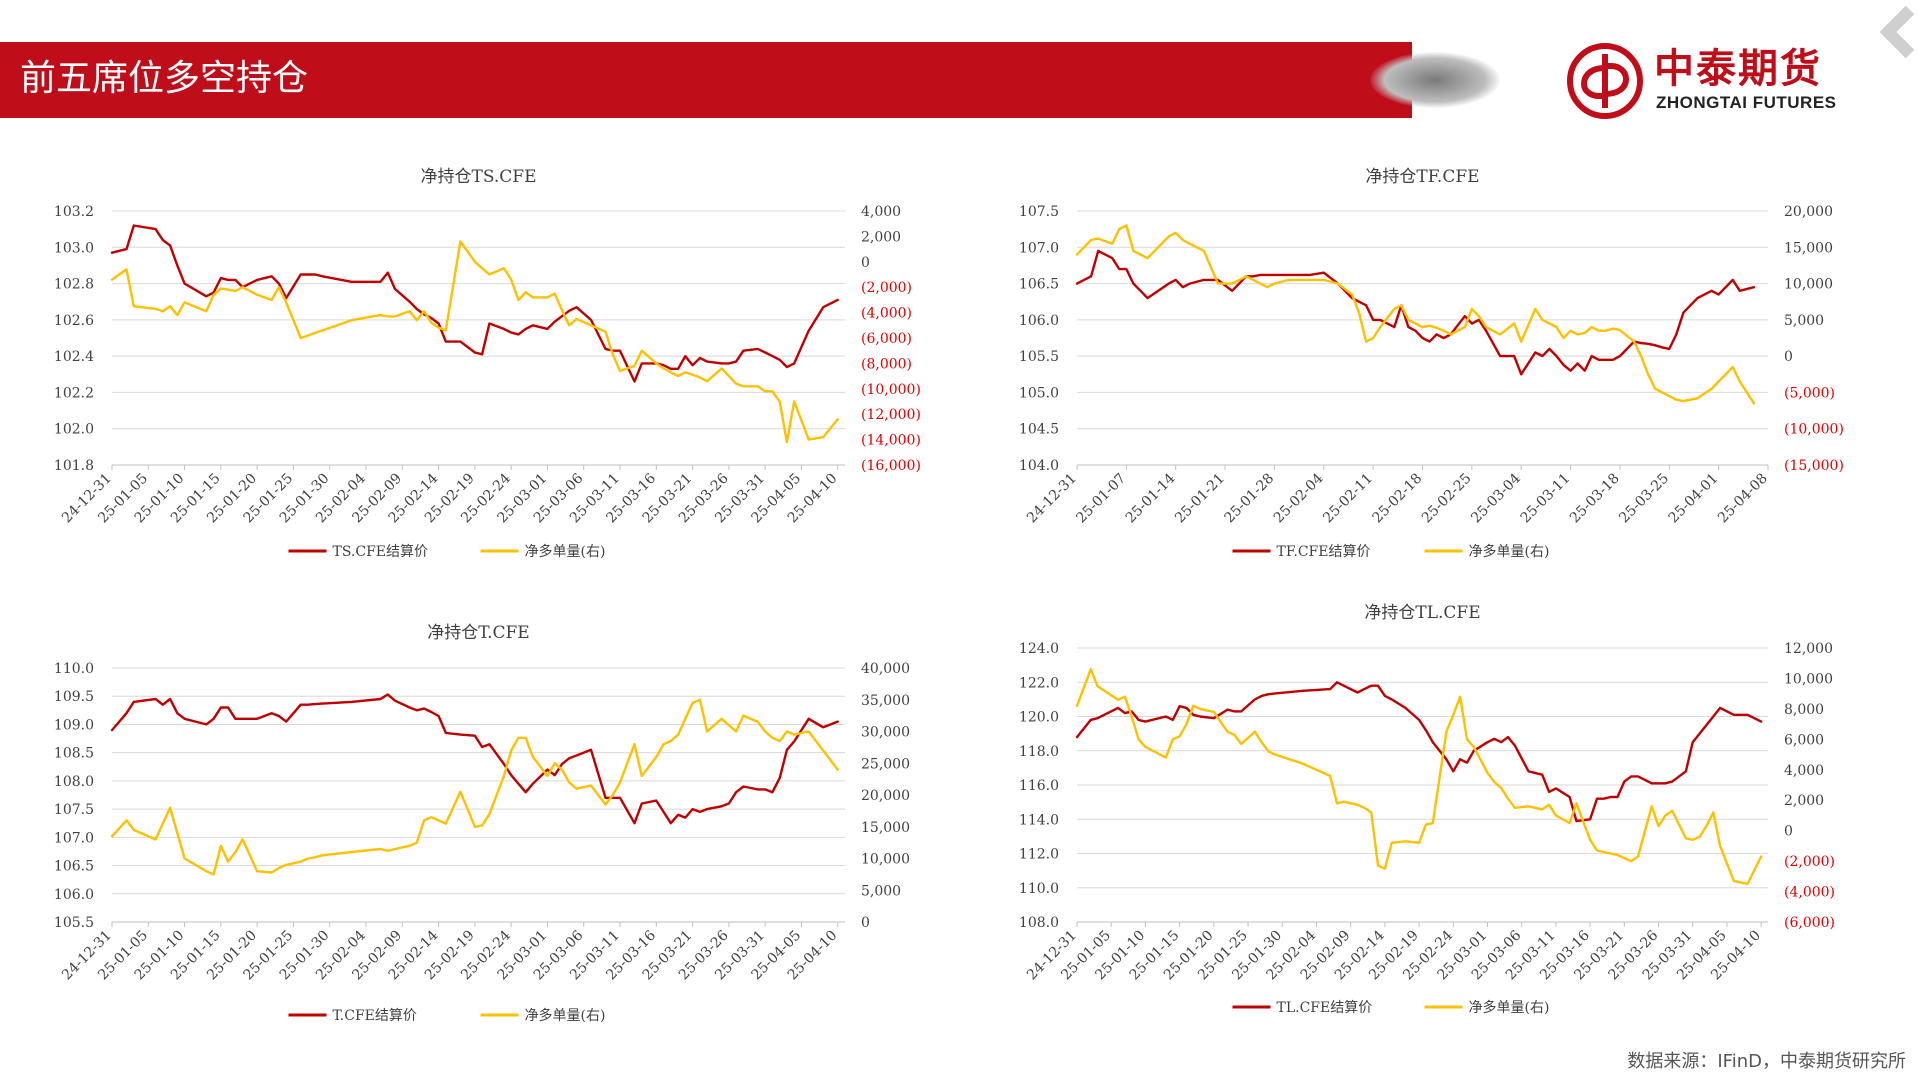 This screenshot has height=1080, width=1920. Describe the element at coordinates (1325, 1008) in the screenshot. I see `legend-label-price: TL.CFE结算价` at that location.